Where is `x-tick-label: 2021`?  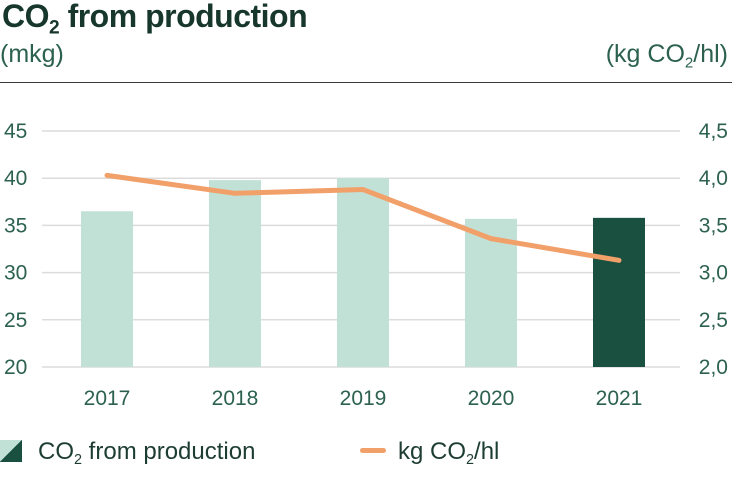
x-tick-label: 2021 is located at coordinates (619, 398).